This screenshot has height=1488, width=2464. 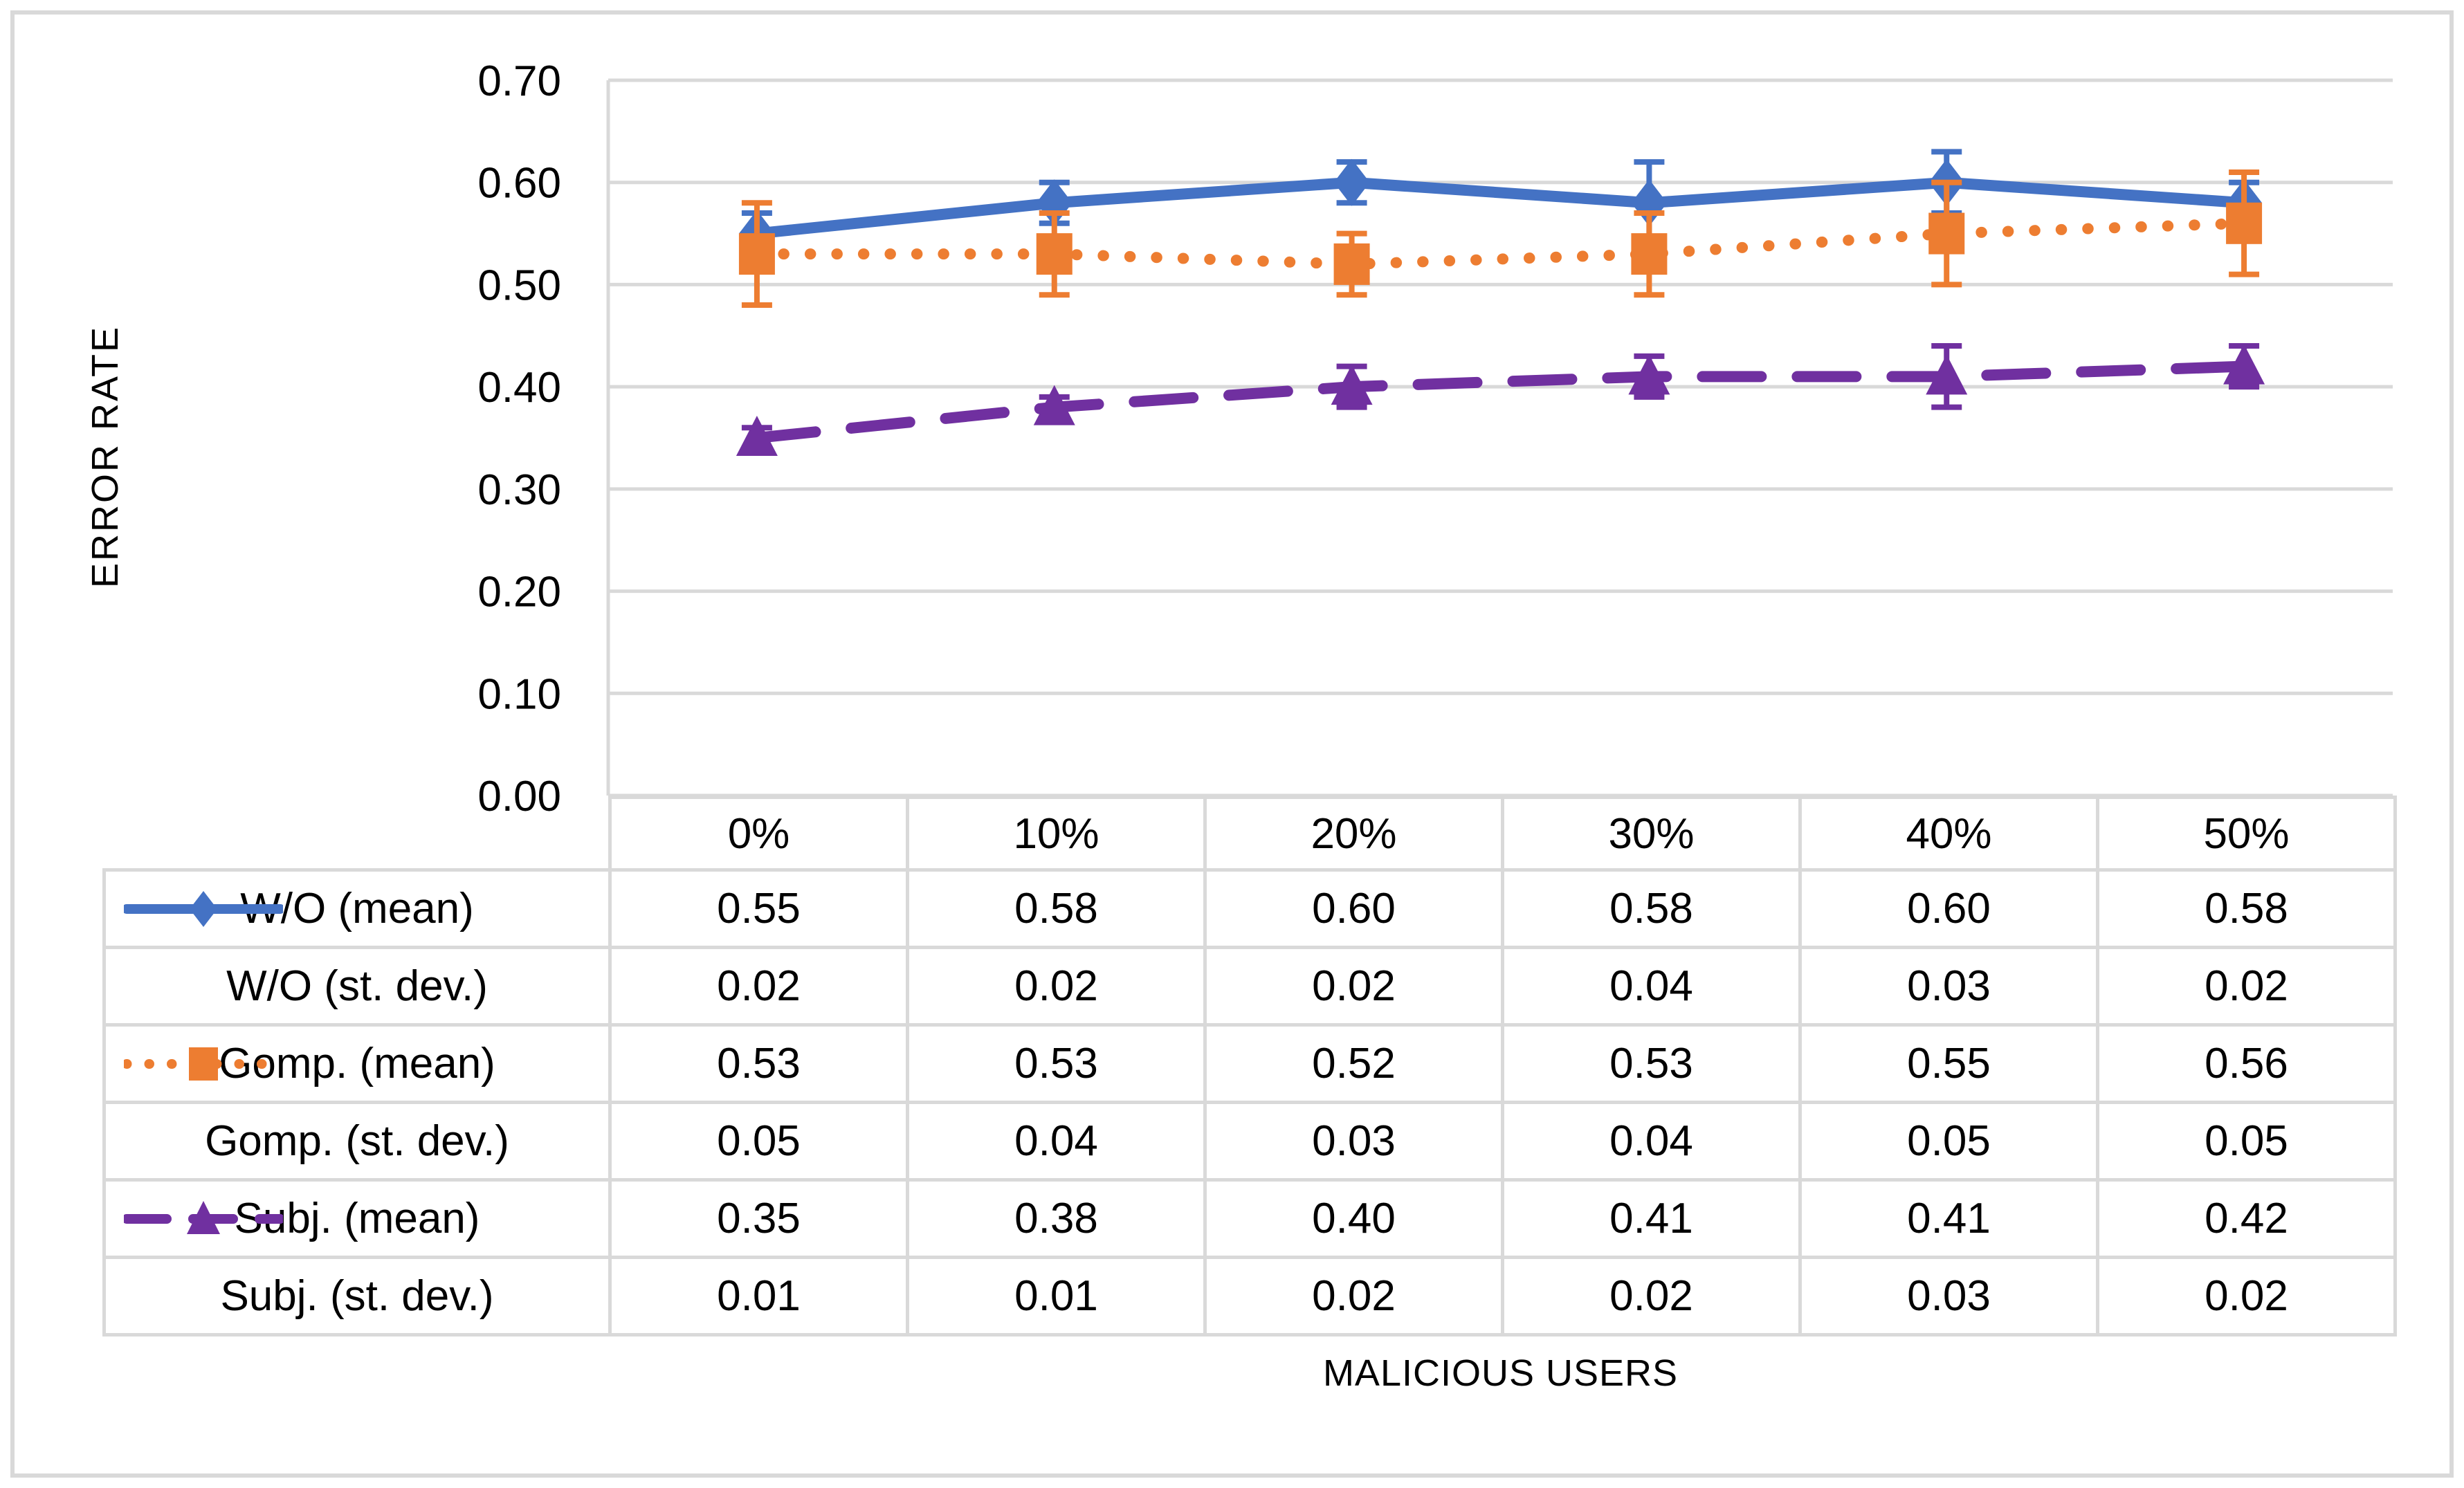 What do you see at coordinates (1353, 834) in the screenshot?
I see `column-header: 20%` at bounding box center [1353, 834].